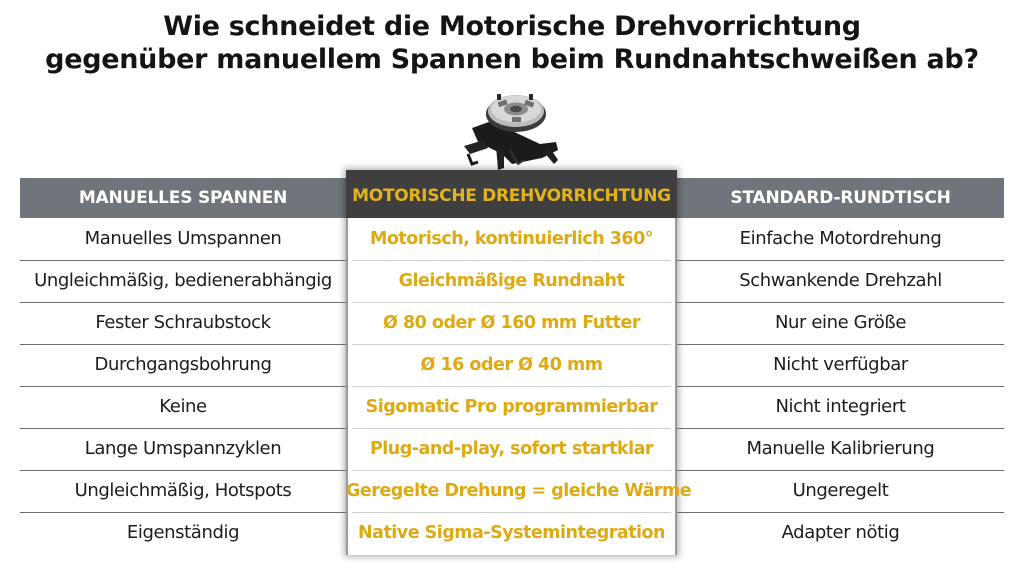 The height and width of the screenshot is (572, 1024). I want to click on table-cell-motorized: Plug-and-play, sofort startklar, so click(511, 449).